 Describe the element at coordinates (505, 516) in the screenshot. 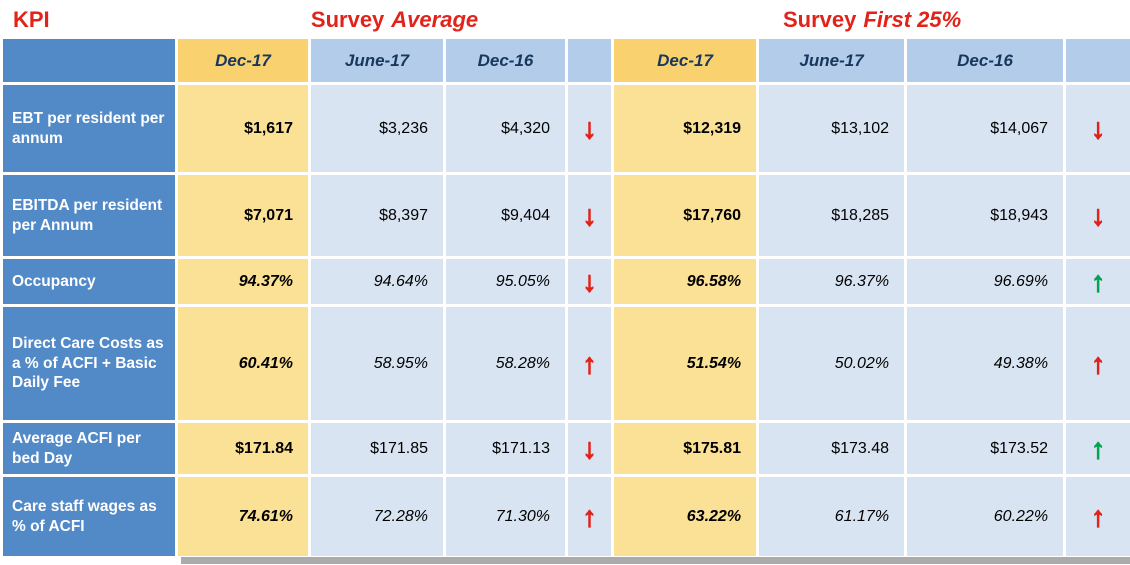

I see `value-cell: 71.30%` at that location.